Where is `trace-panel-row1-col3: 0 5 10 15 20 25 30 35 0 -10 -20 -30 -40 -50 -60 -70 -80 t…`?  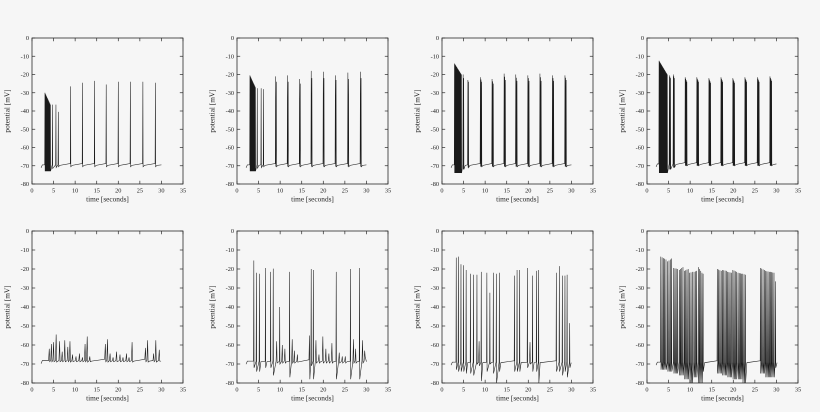 trace-panel-row1-col3: 0 5 10 15 20 25 30 35 0 -10 -20 -30 -40 -50 -60 -70 -80 t… is located at coordinates (512, 103).